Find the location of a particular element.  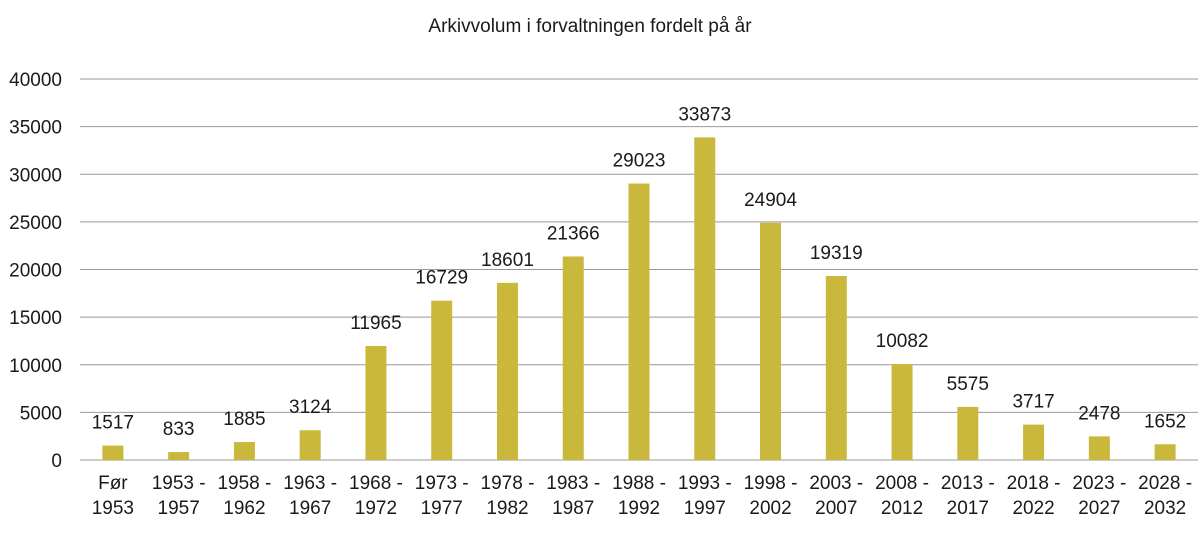

data-label: 24904 is located at coordinates (770, 200).